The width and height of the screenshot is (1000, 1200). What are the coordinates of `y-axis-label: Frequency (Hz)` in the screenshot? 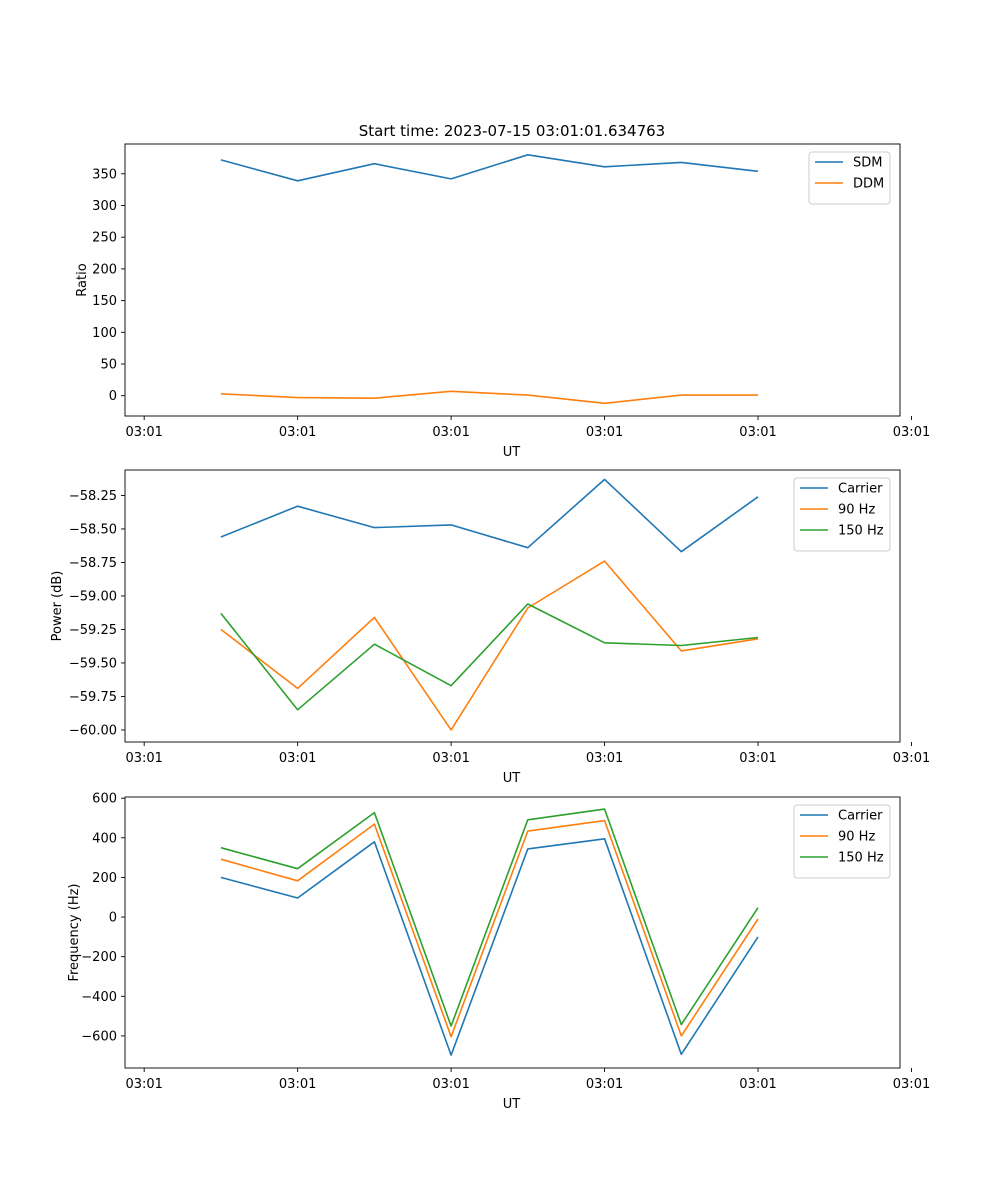 It's located at (74, 932).